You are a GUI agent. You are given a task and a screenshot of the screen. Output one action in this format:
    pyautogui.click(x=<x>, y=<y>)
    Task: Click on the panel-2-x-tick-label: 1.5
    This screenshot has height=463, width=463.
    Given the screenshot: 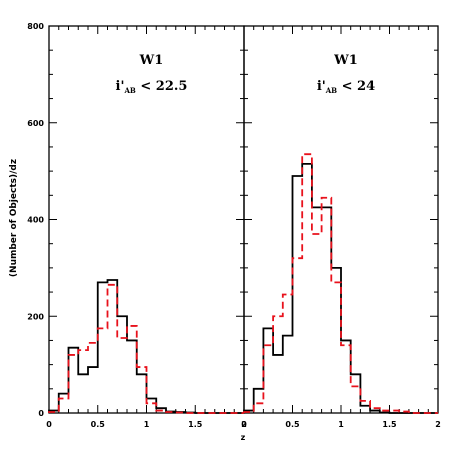 What is the action you would take?
    pyautogui.click(x=389, y=424)
    